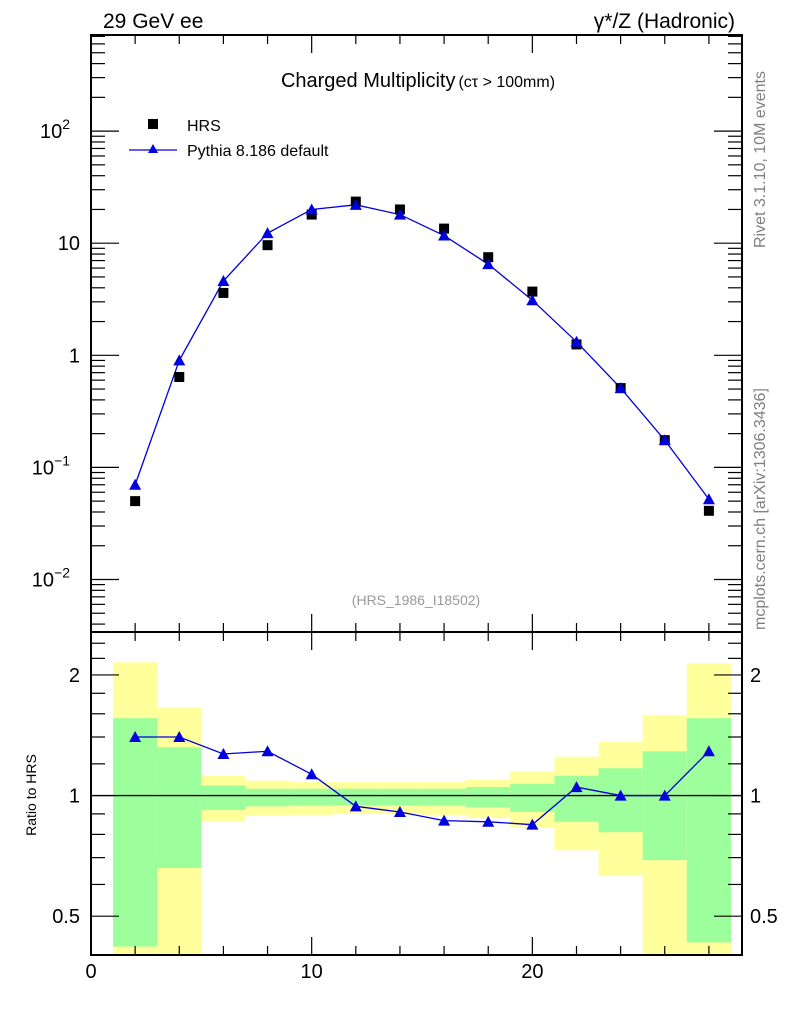 The image size is (786, 1024). I want to click on ratio-y-tick-label-right: 2, so click(755, 676).